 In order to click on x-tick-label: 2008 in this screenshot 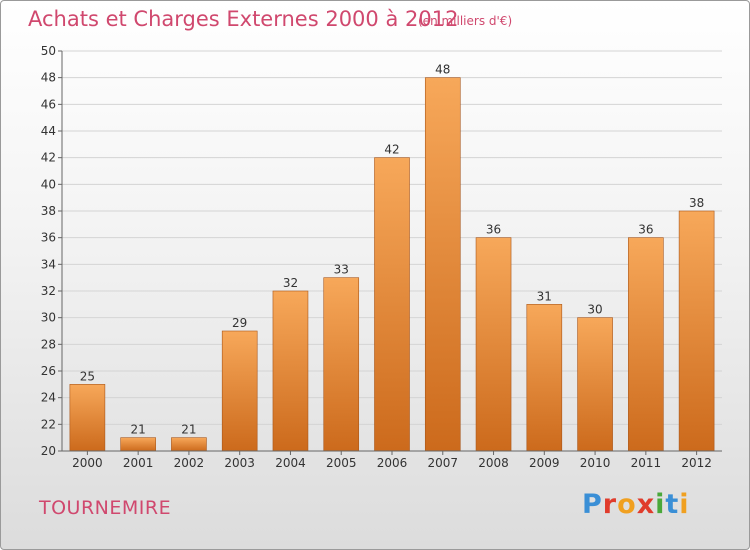, I will do `click(493, 463)`.